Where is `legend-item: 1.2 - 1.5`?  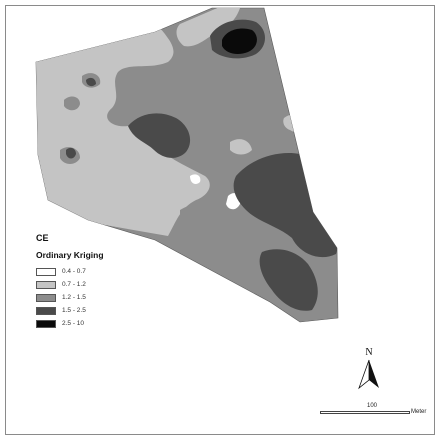
legend-item: 1.2 - 1.5 is located at coordinates (91, 297).